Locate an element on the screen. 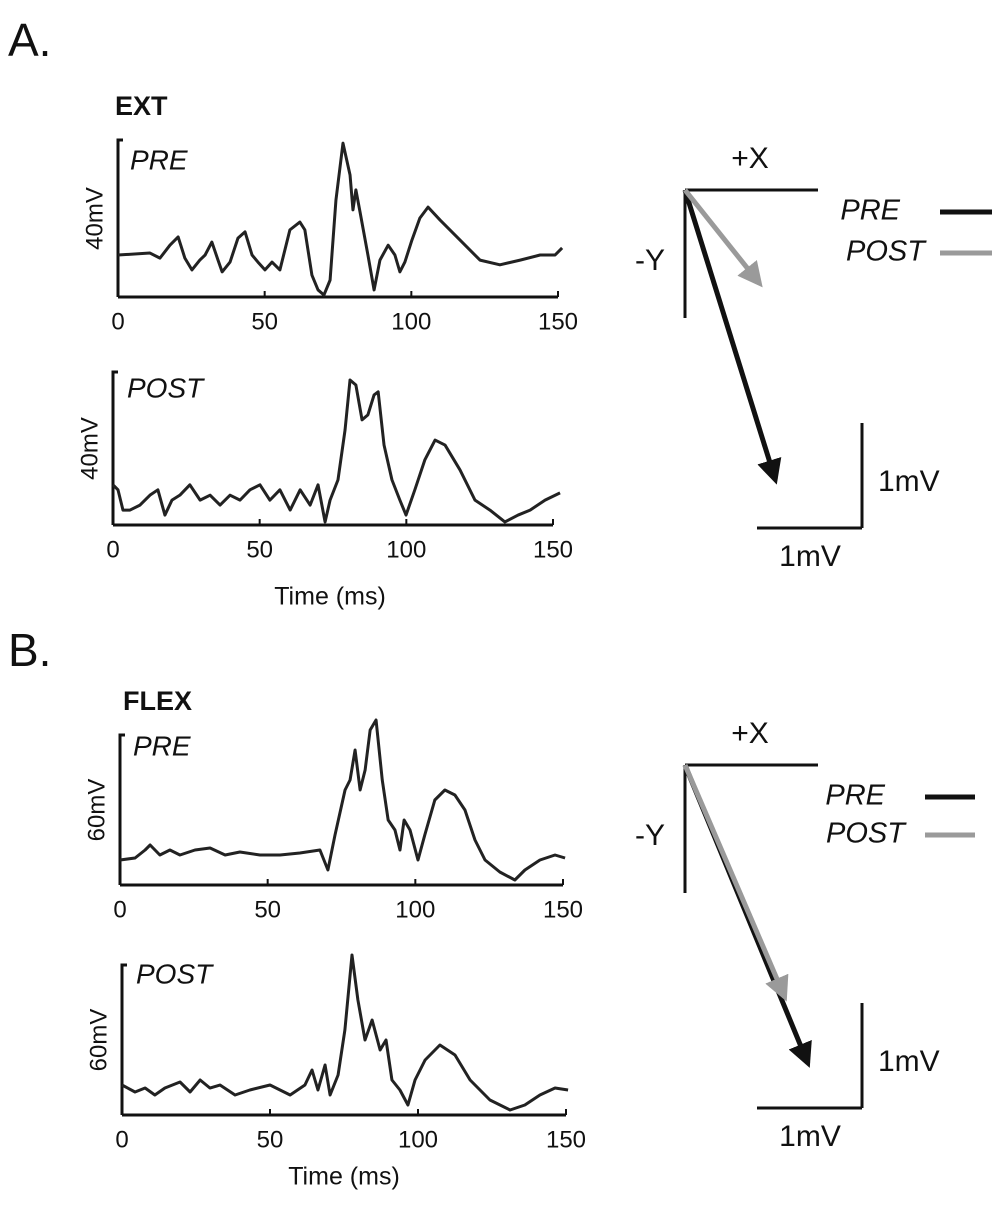 The height and width of the screenshot is (1206, 1000). chart-title: FLEX is located at coordinates (157, 701).